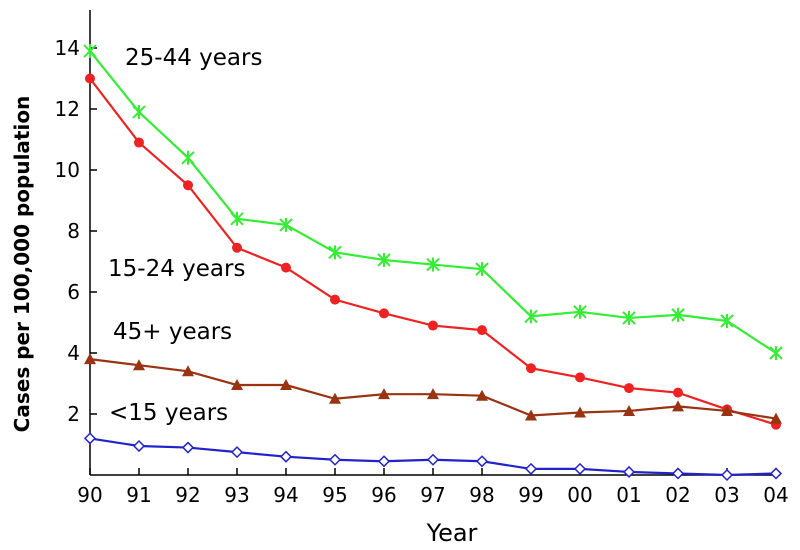 This screenshot has width=800, height=550. What do you see at coordinates (193, 58) in the screenshot?
I see `series-label-25-44: 25-44 years` at bounding box center [193, 58].